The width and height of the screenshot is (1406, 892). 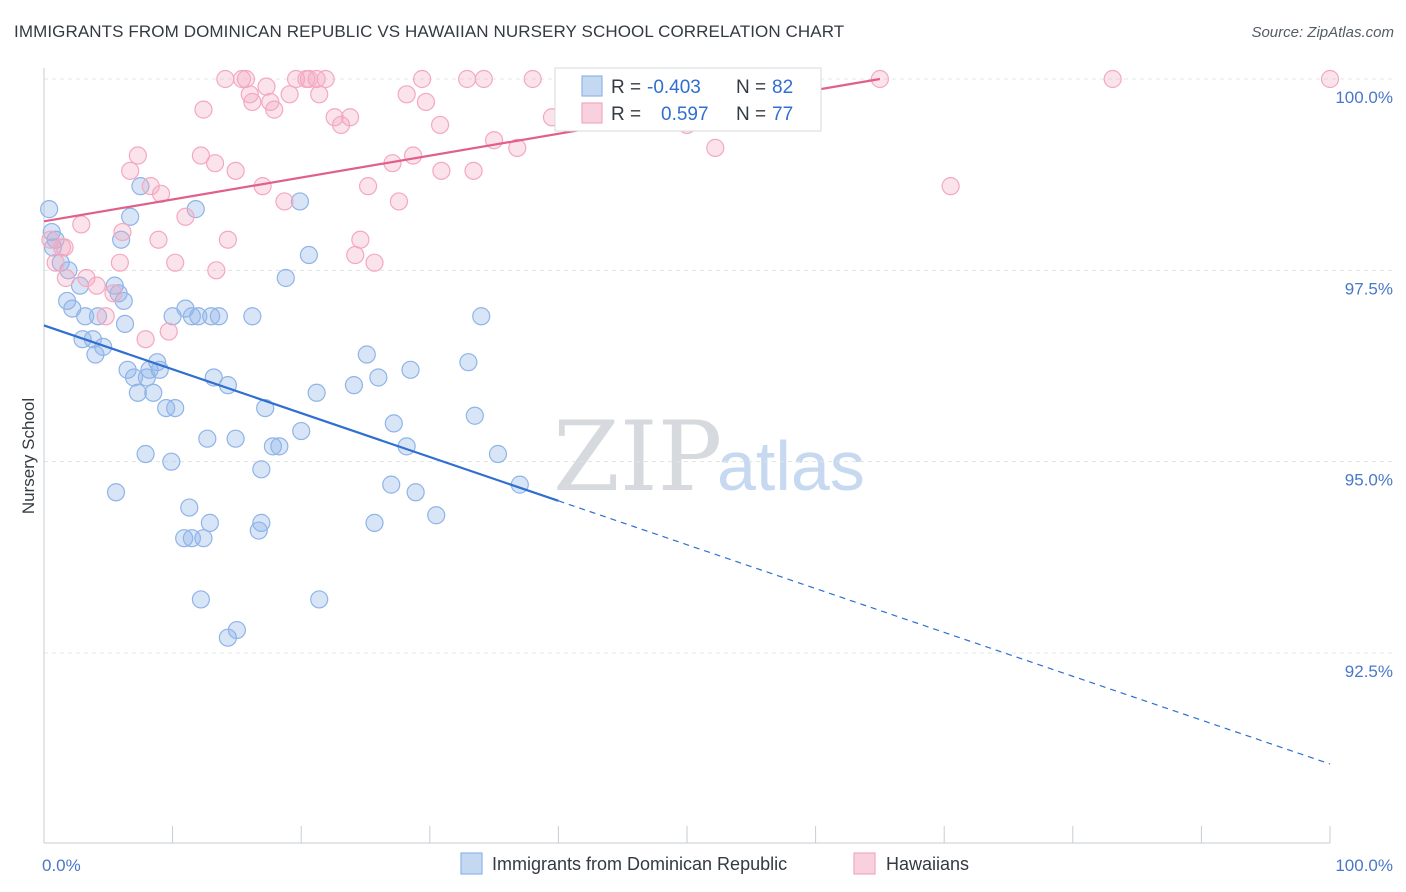 What do you see at coordinates (685, 114) in the screenshot?
I see `legend-r-value-hawaiians: 0.597` at bounding box center [685, 114].